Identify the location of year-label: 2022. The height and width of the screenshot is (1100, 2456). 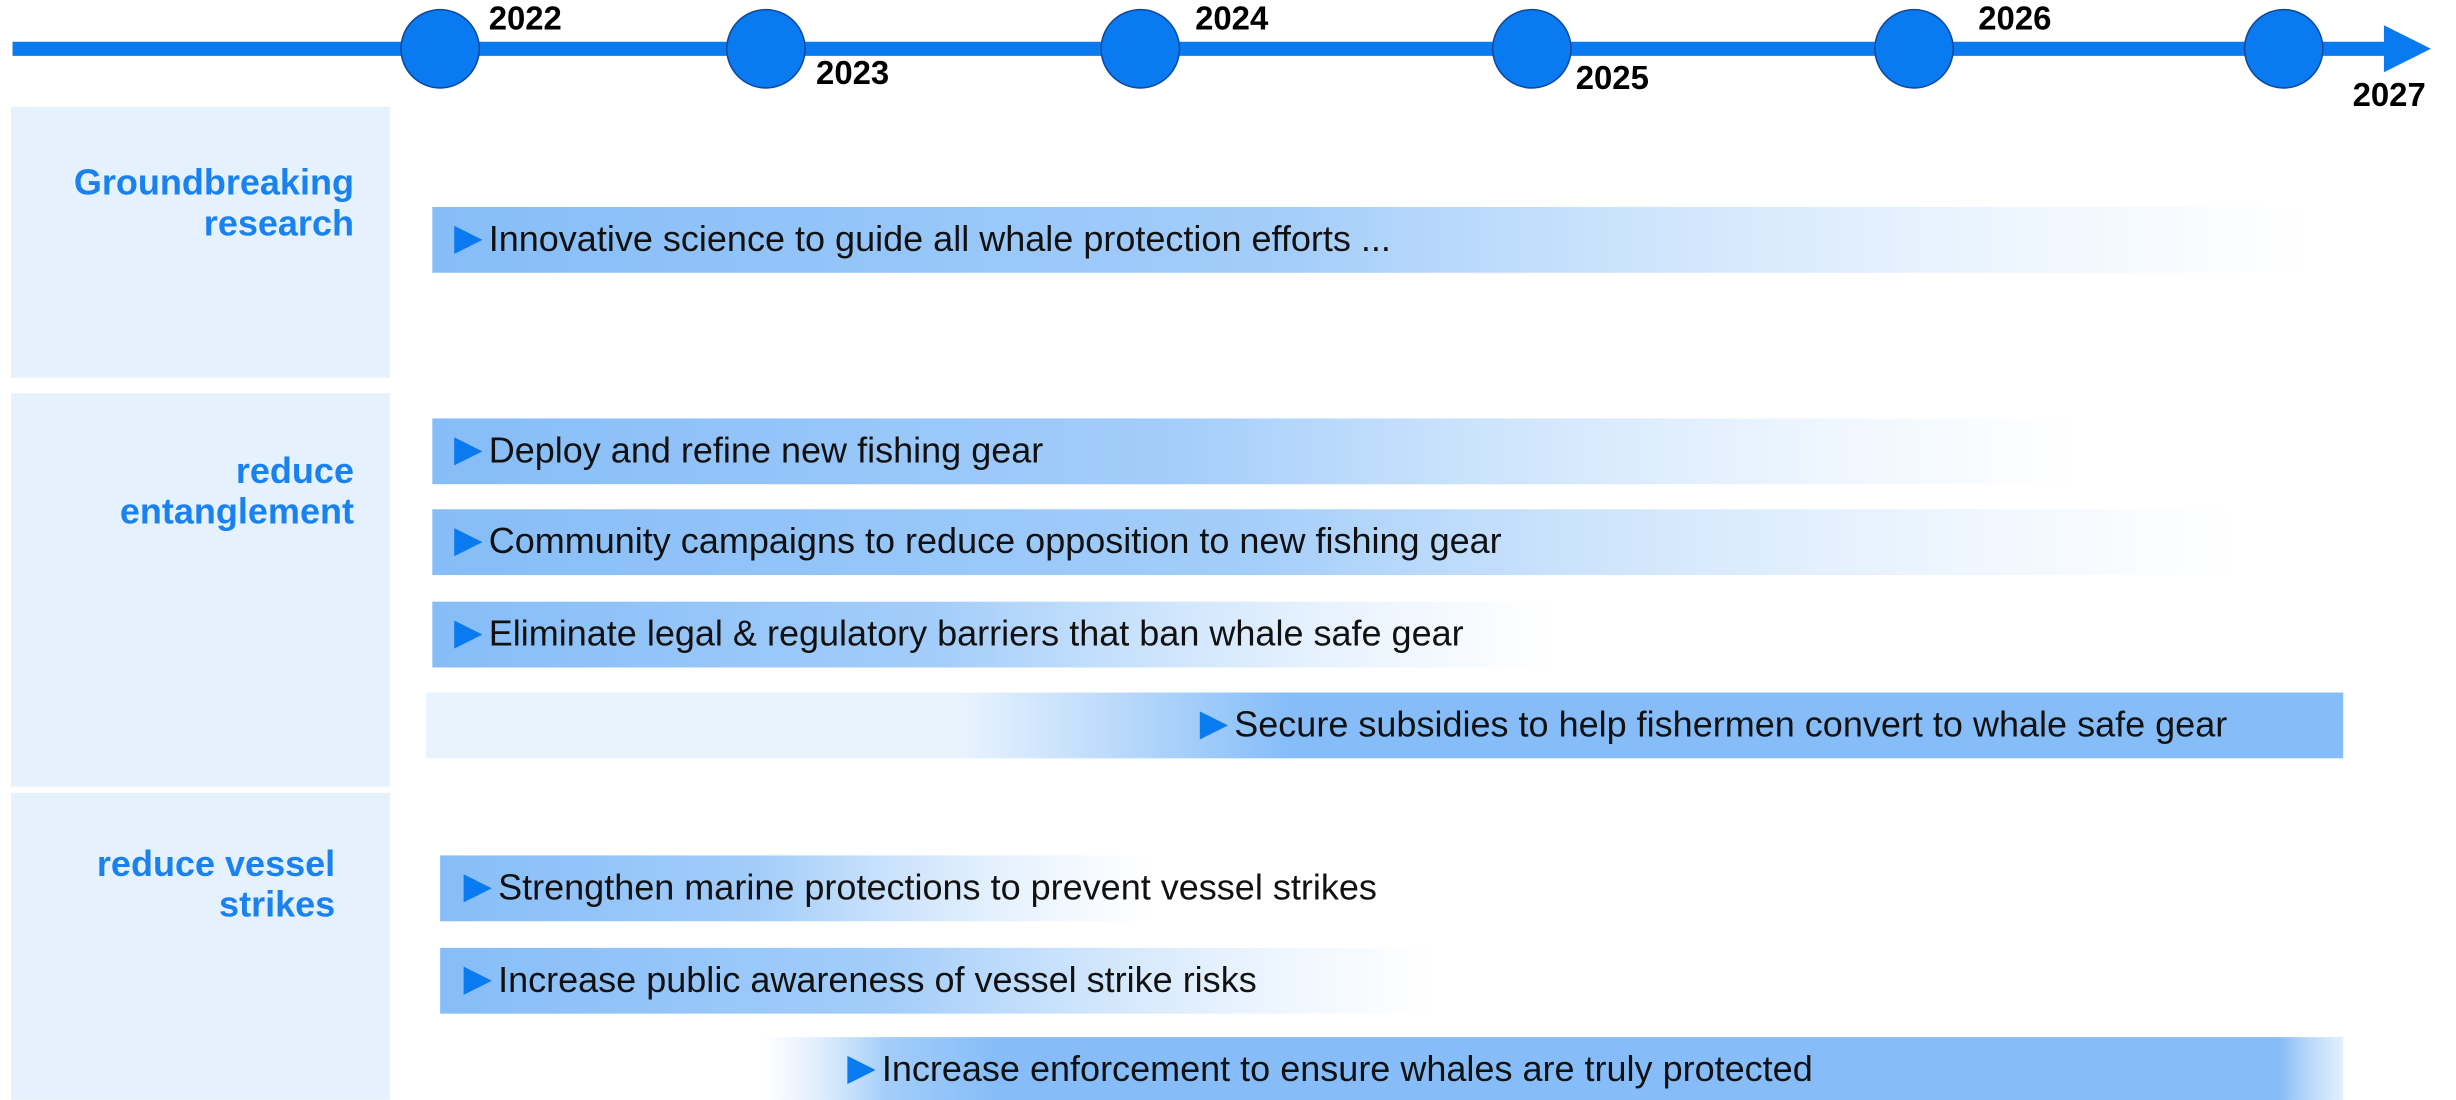
(525, 18).